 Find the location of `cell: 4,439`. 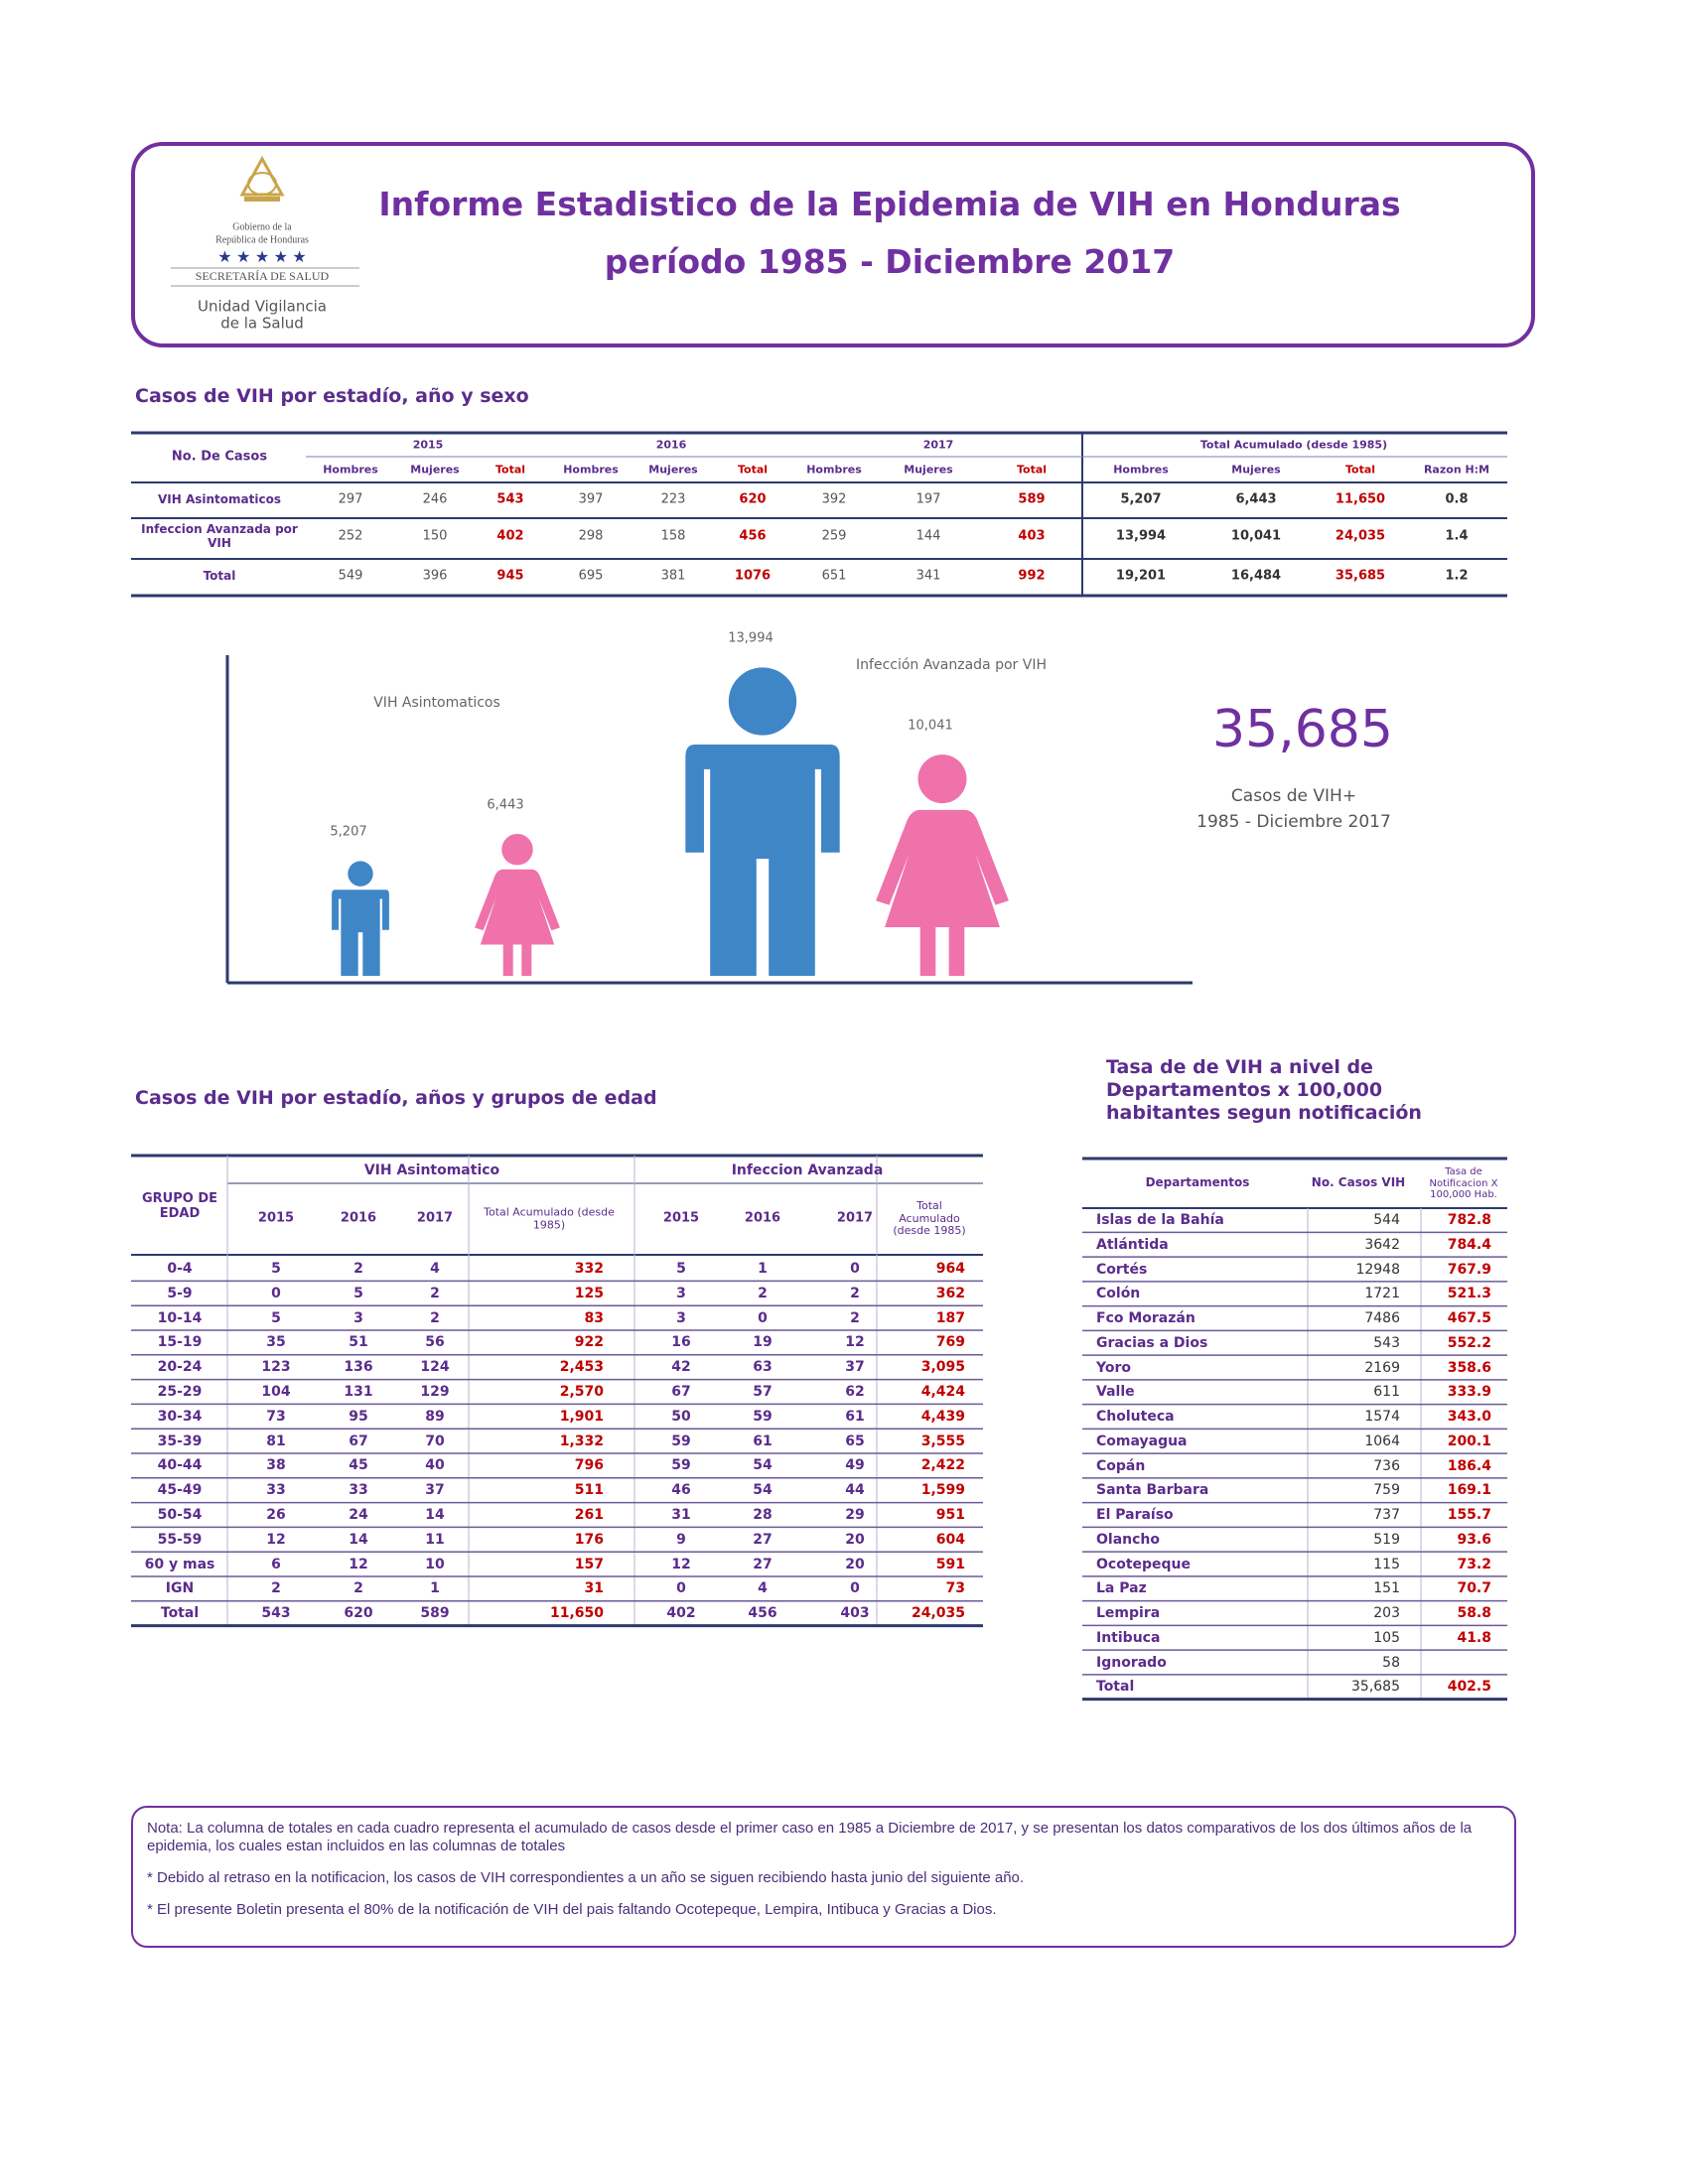

cell: 4,439 is located at coordinates (942, 1416).